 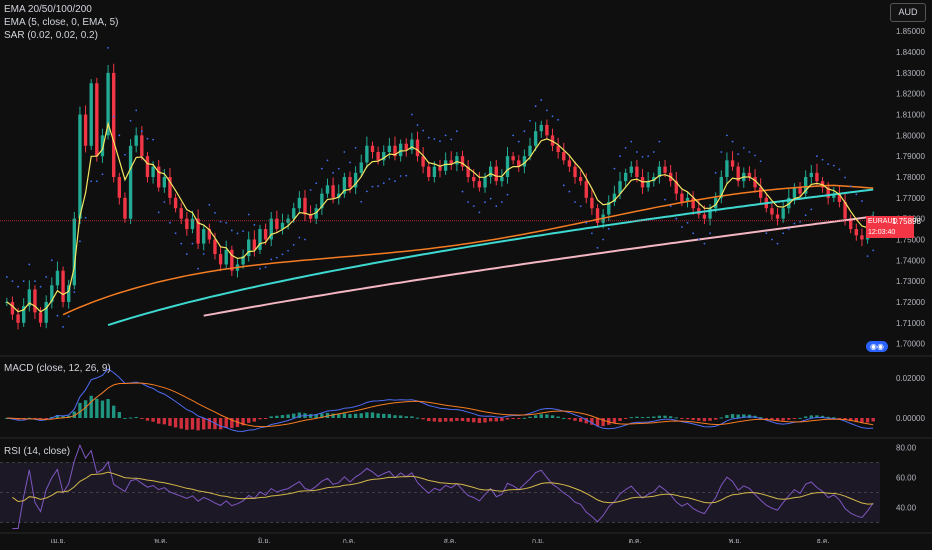 What do you see at coordinates (538, 266) in the screenshot?
I see `ema200-line` at bounding box center [538, 266].